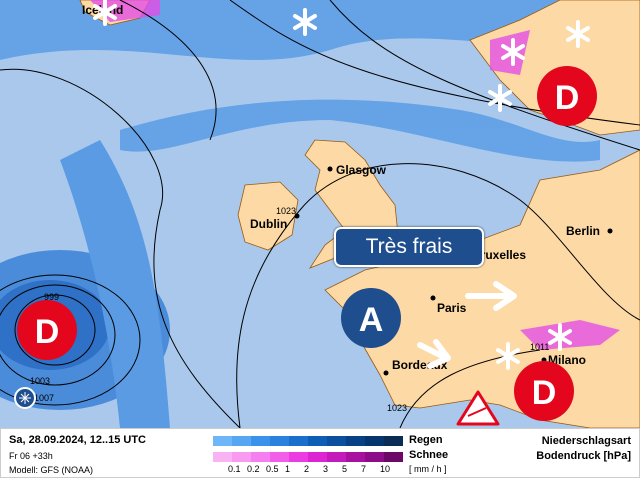  I want to click on city-berlin: Berlin, so click(583, 231).